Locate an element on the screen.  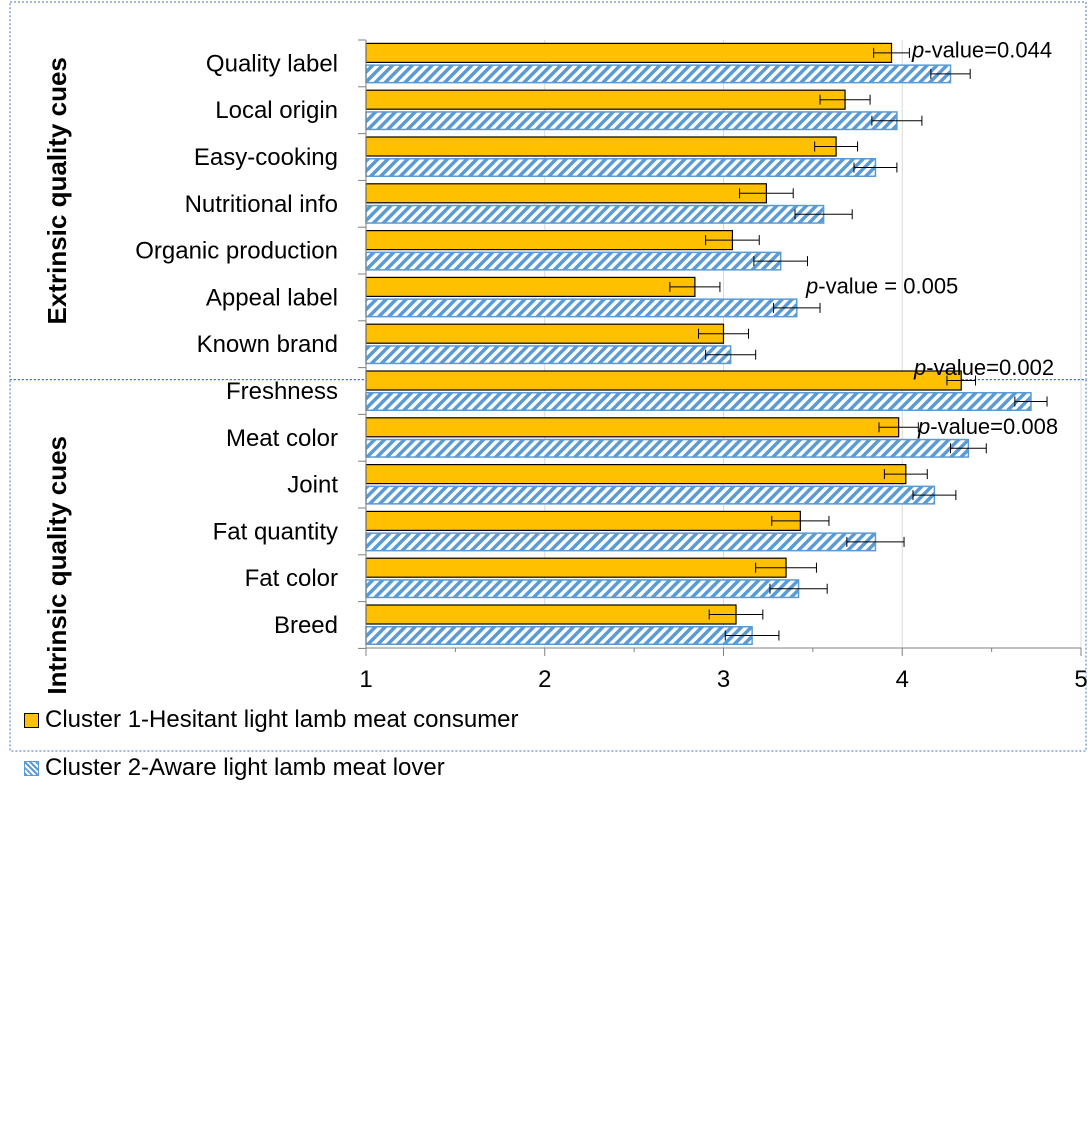
p-value-text: -value=0.044 is located at coordinates (988, 49).